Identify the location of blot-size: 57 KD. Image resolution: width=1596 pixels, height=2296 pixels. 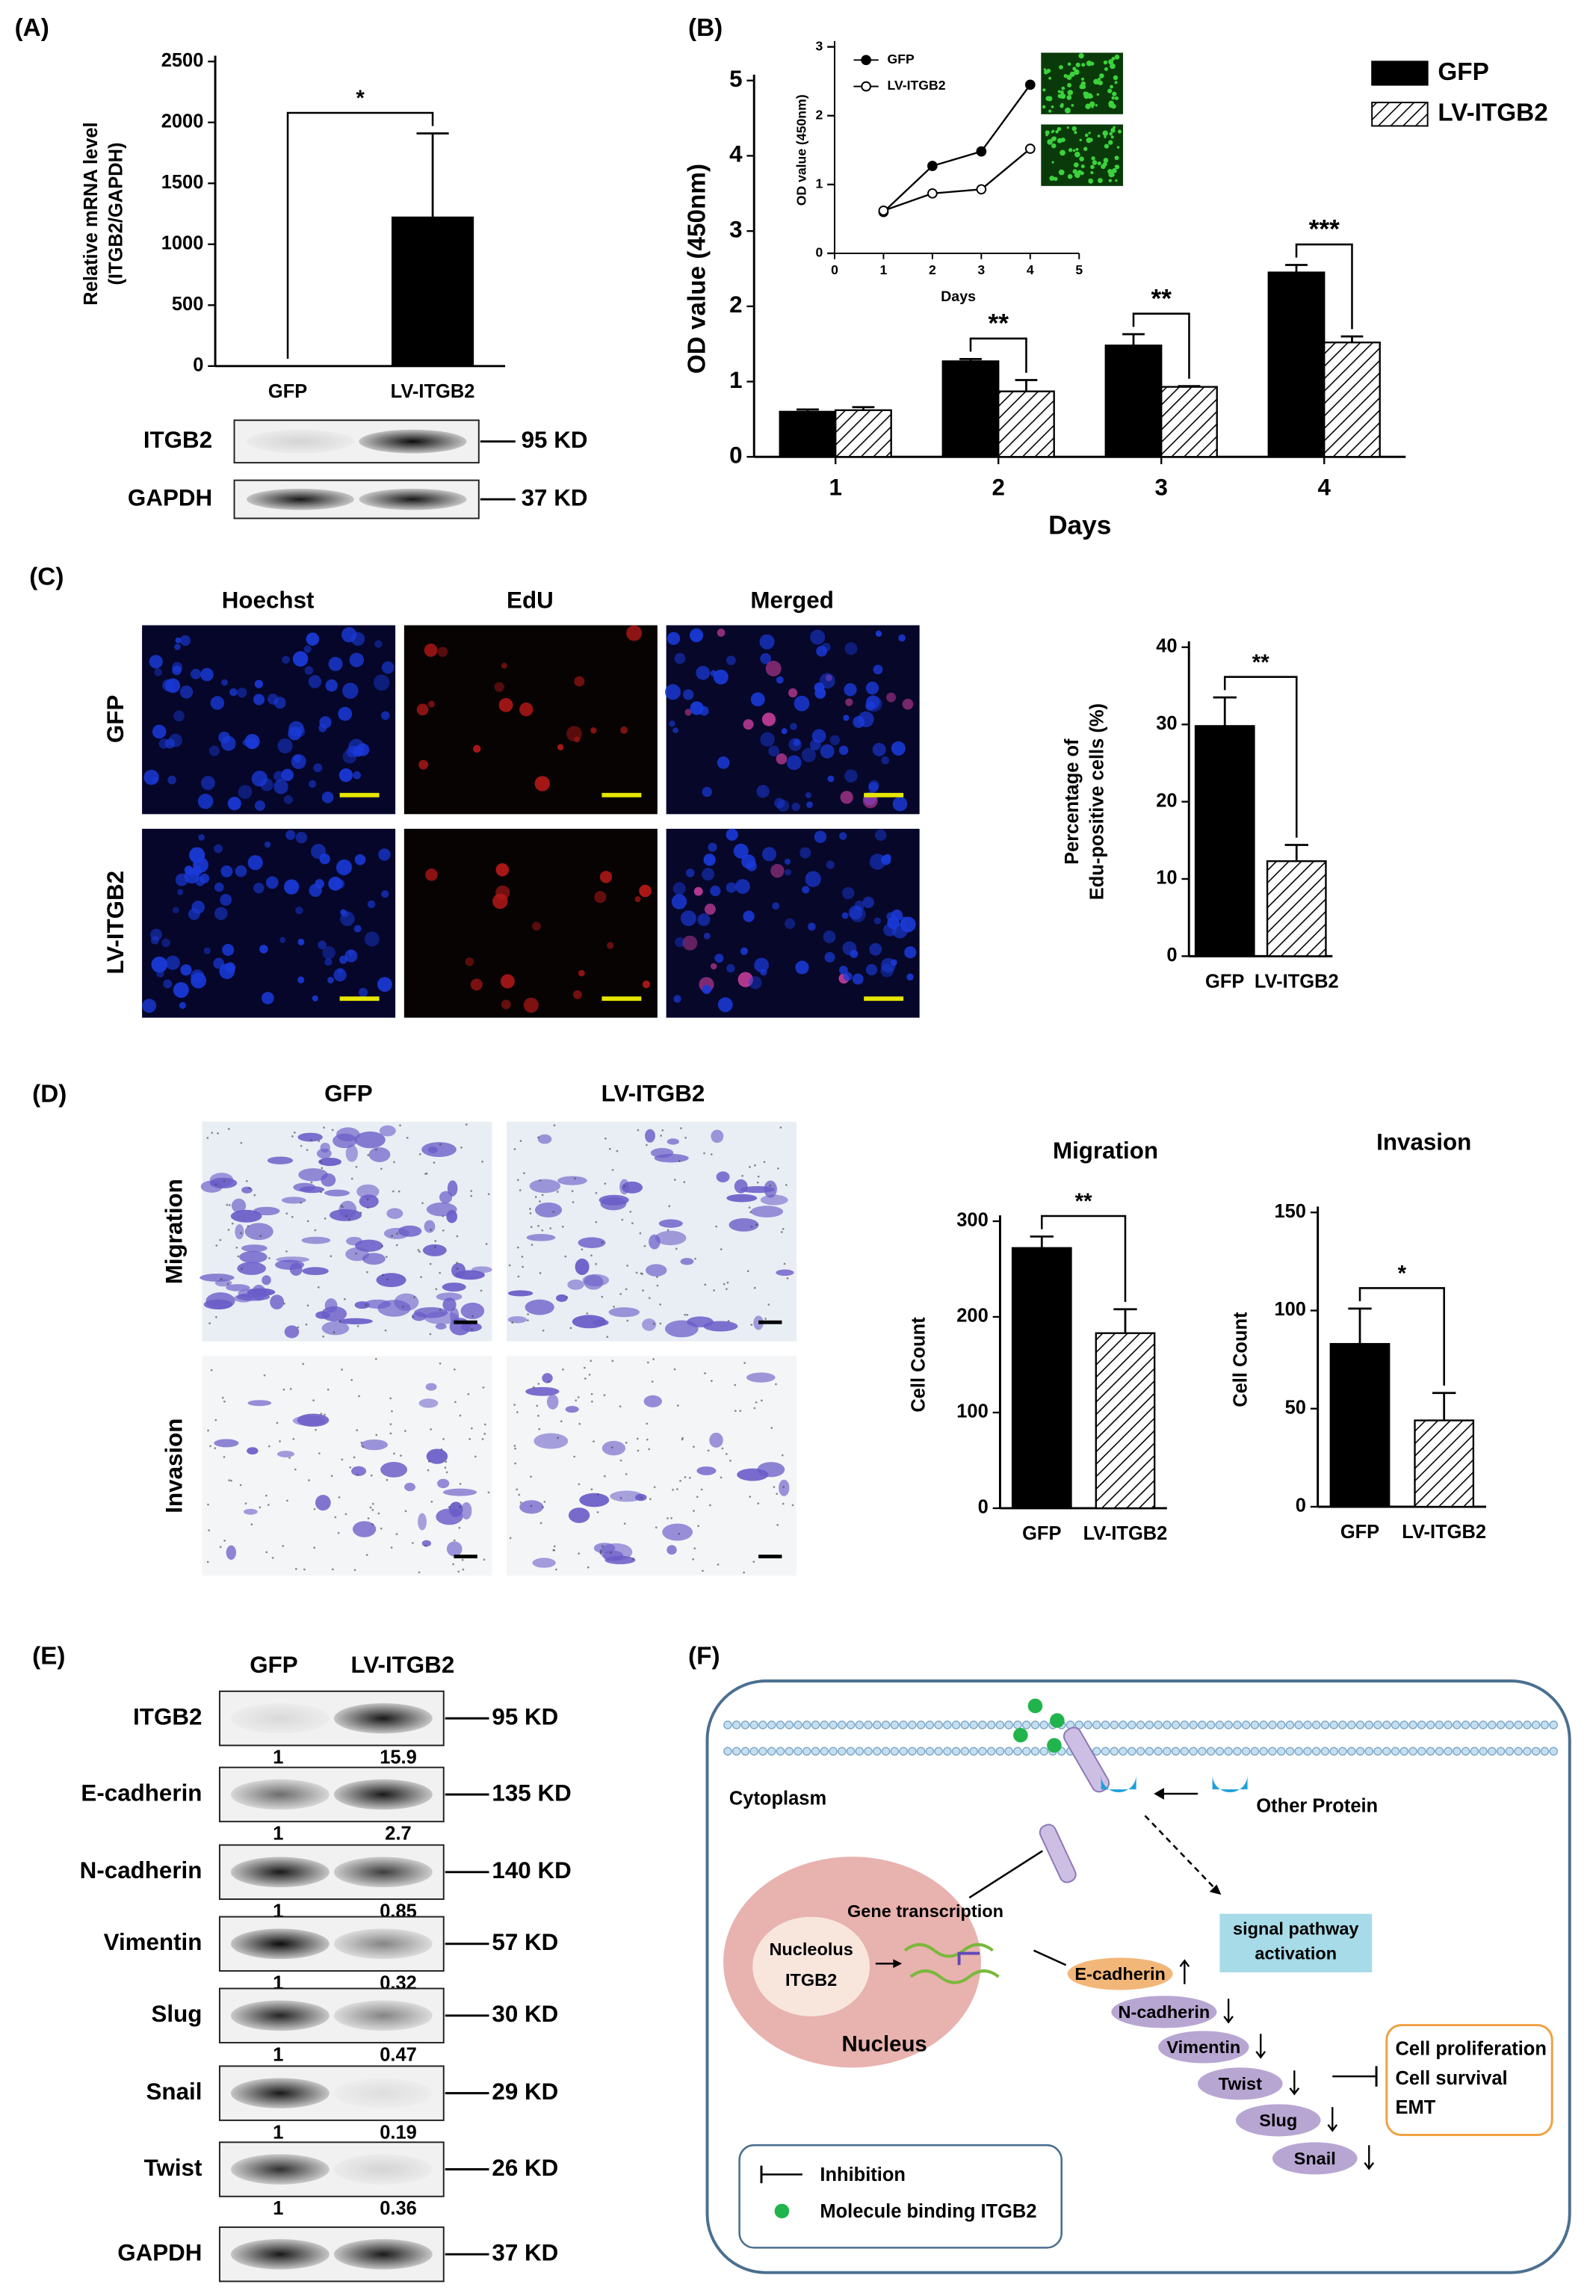
(525, 1942).